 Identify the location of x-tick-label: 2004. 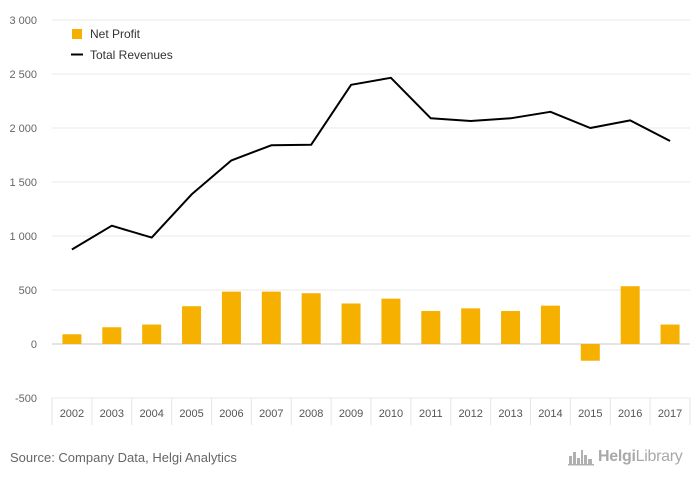
(151, 414).